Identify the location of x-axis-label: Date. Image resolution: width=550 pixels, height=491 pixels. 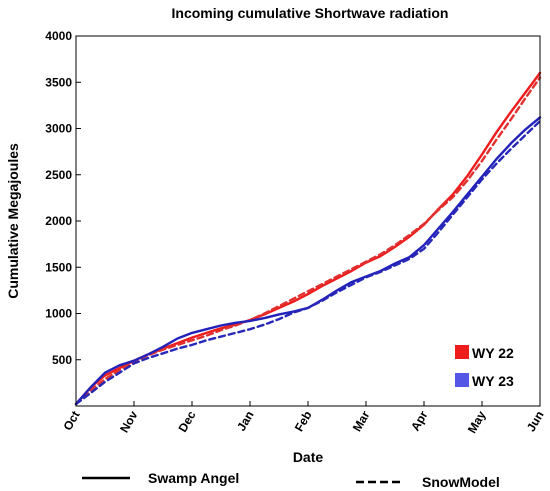
(308, 457).